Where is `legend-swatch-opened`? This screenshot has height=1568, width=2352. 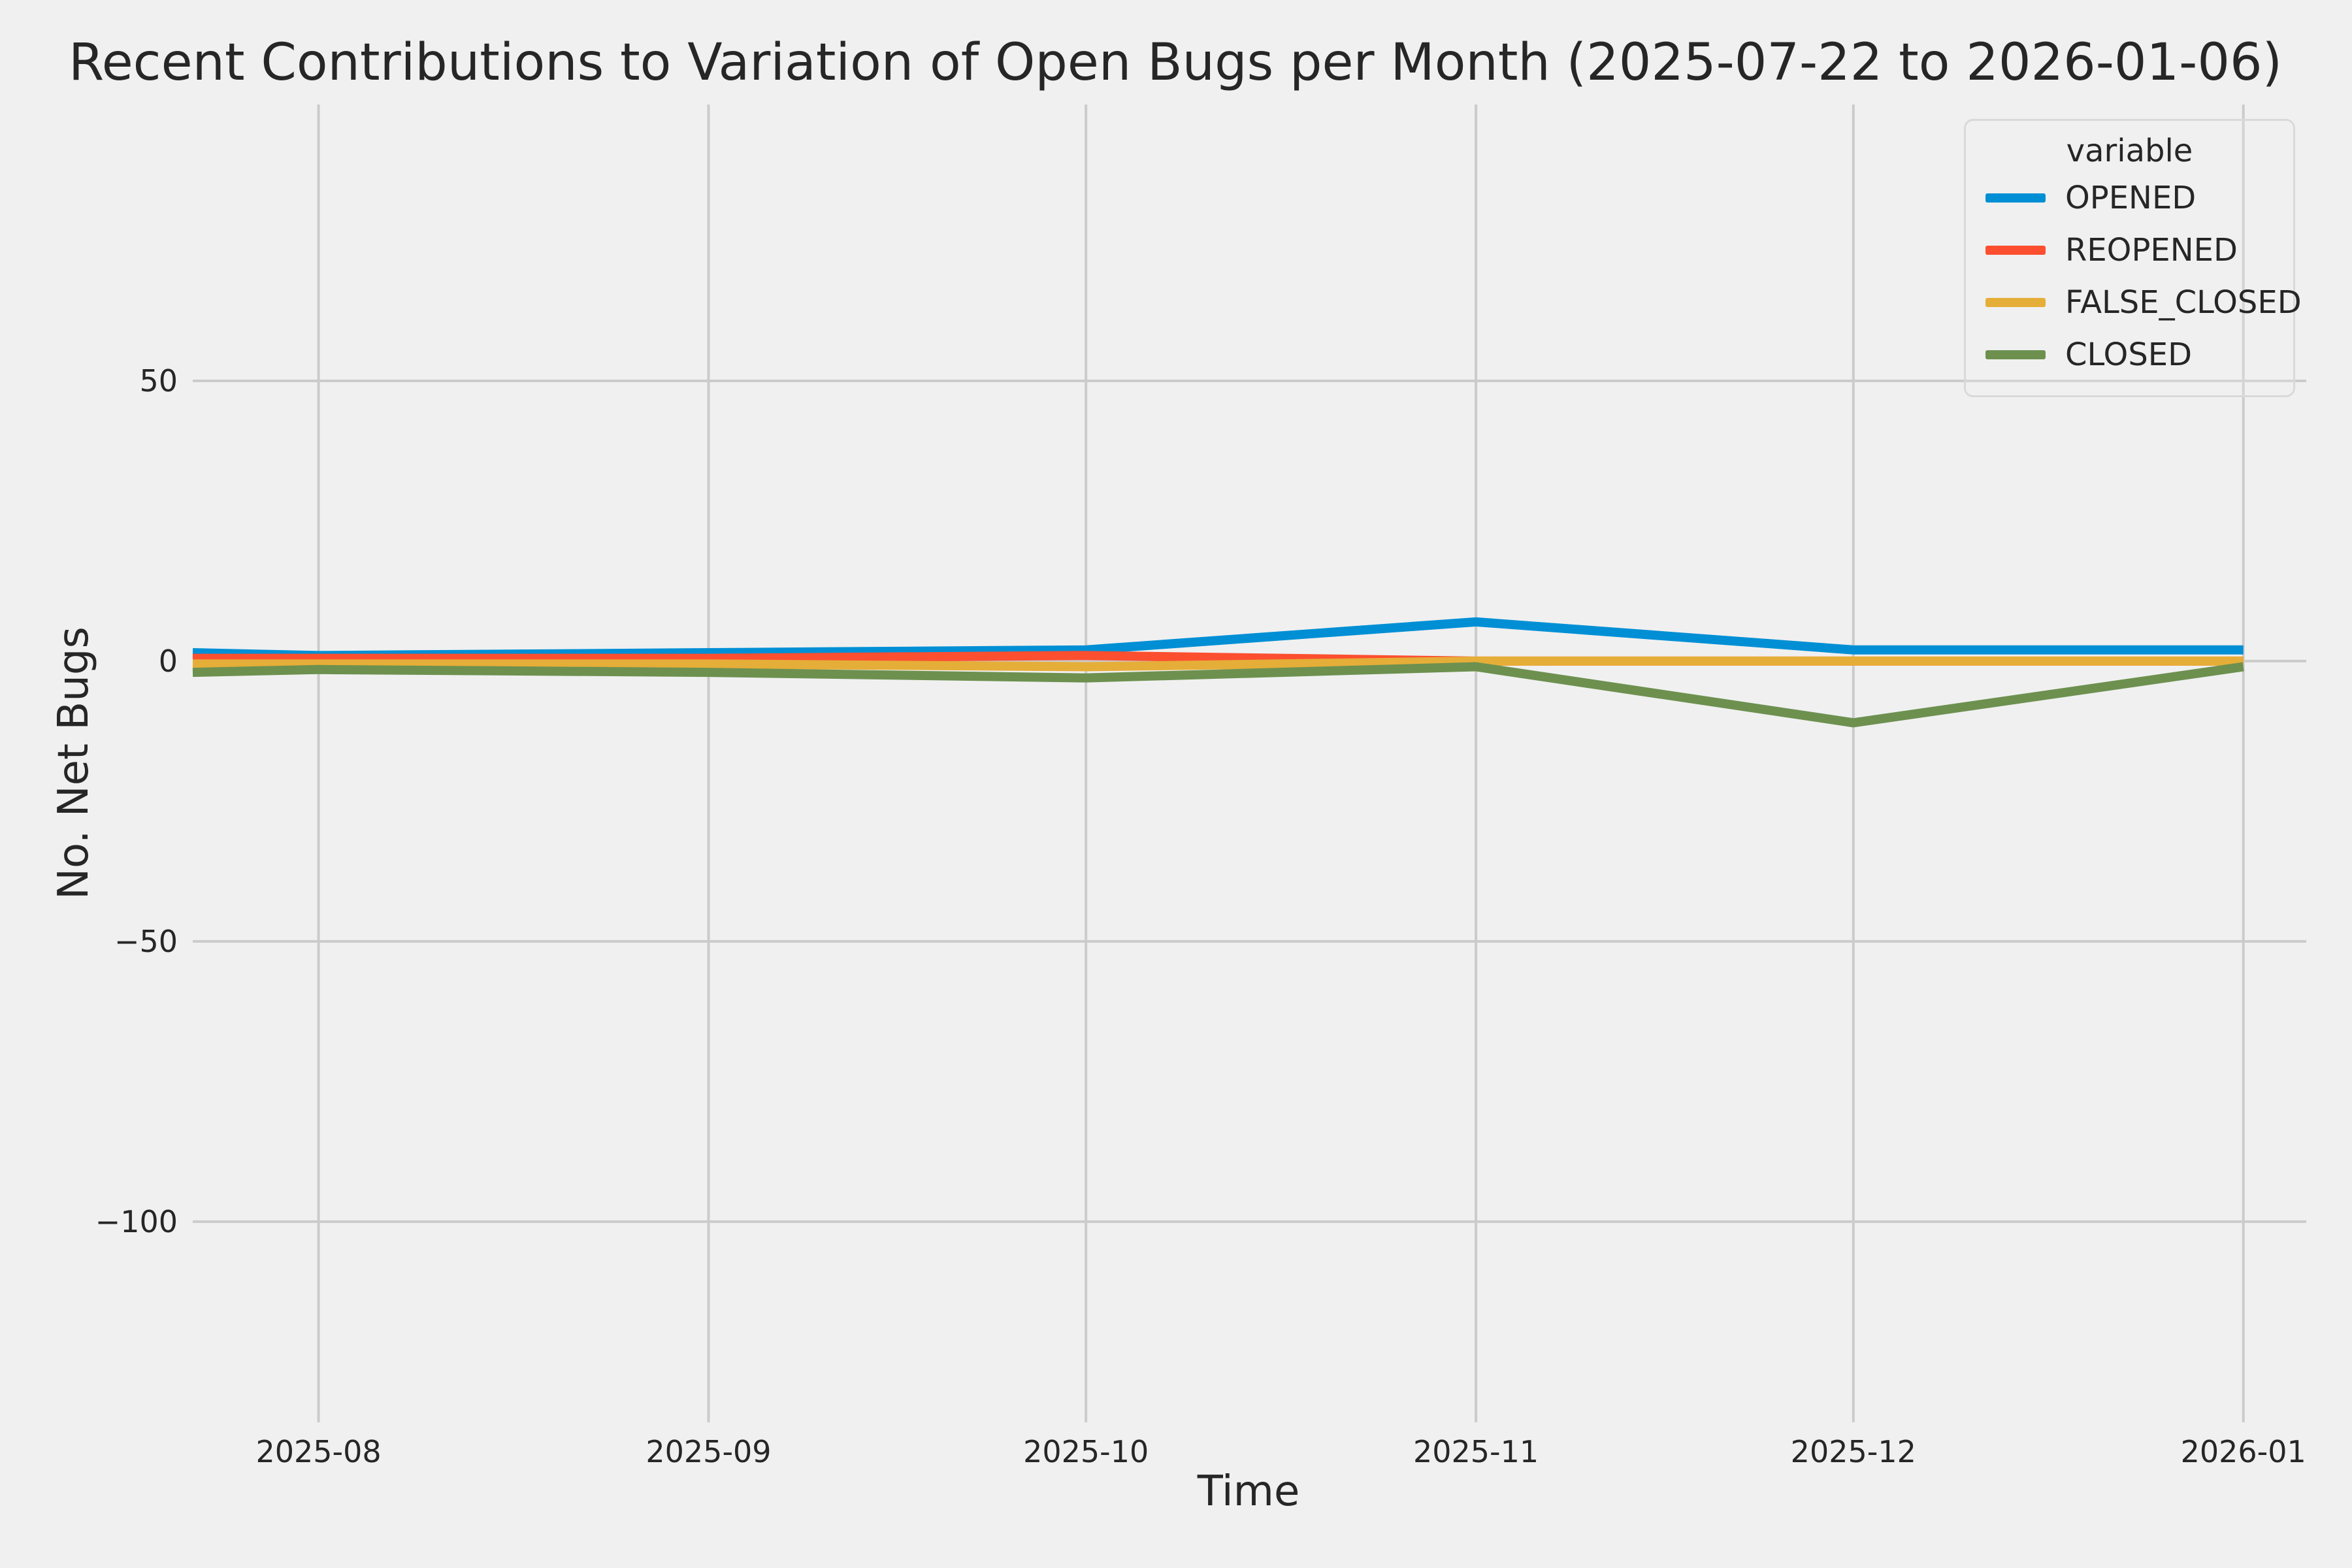
legend-swatch-opened is located at coordinates (2015, 198).